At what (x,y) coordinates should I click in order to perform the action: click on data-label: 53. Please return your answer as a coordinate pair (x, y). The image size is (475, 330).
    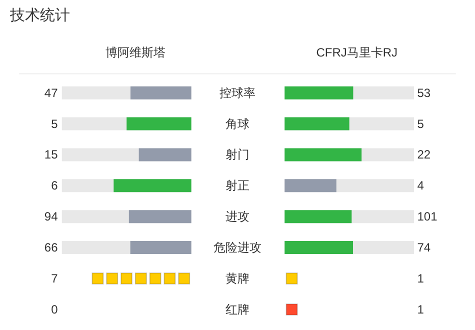
    Looking at the image, I should click on (424, 93).